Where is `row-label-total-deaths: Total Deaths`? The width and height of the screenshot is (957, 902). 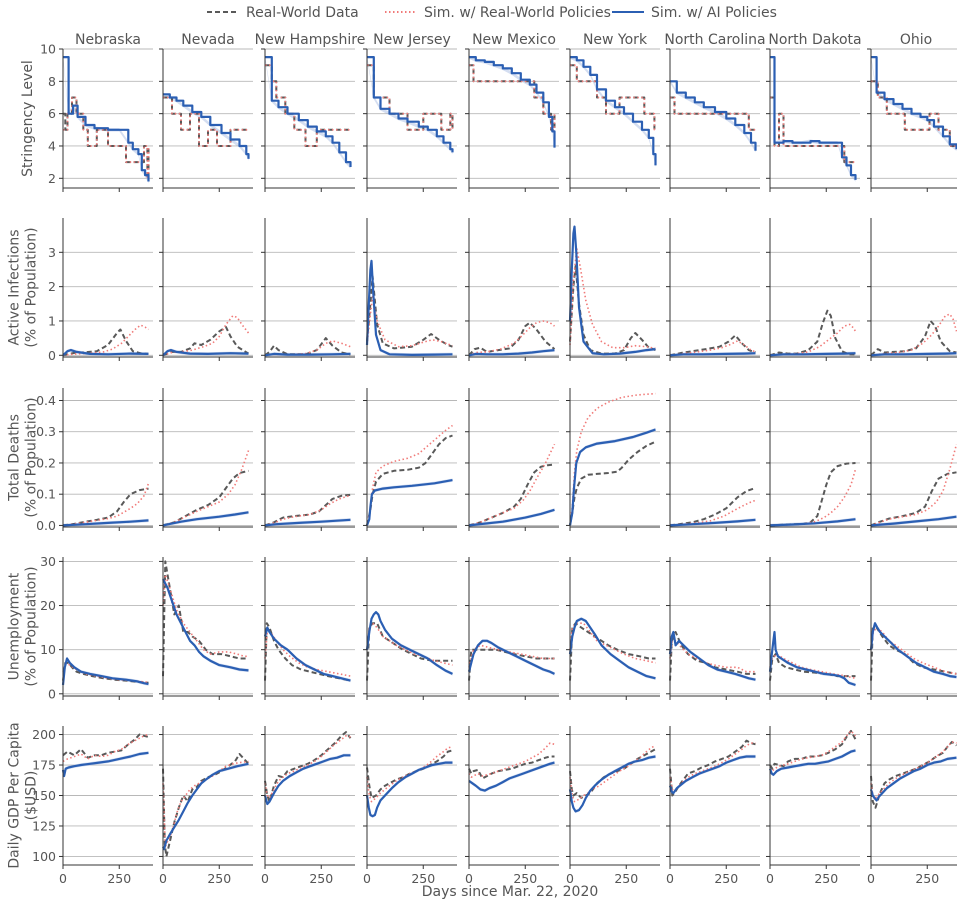
row-label-total-deaths: Total Deaths is located at coordinates (15, 458).